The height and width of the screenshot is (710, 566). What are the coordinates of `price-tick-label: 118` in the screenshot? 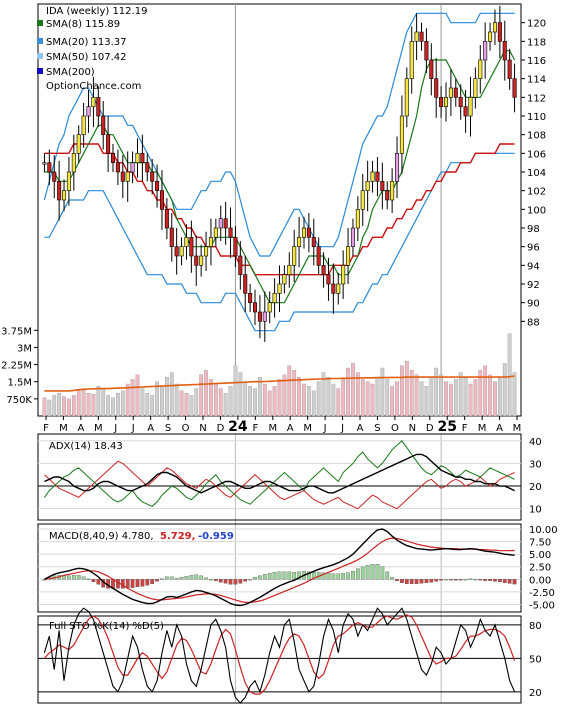 It's located at (536, 42).